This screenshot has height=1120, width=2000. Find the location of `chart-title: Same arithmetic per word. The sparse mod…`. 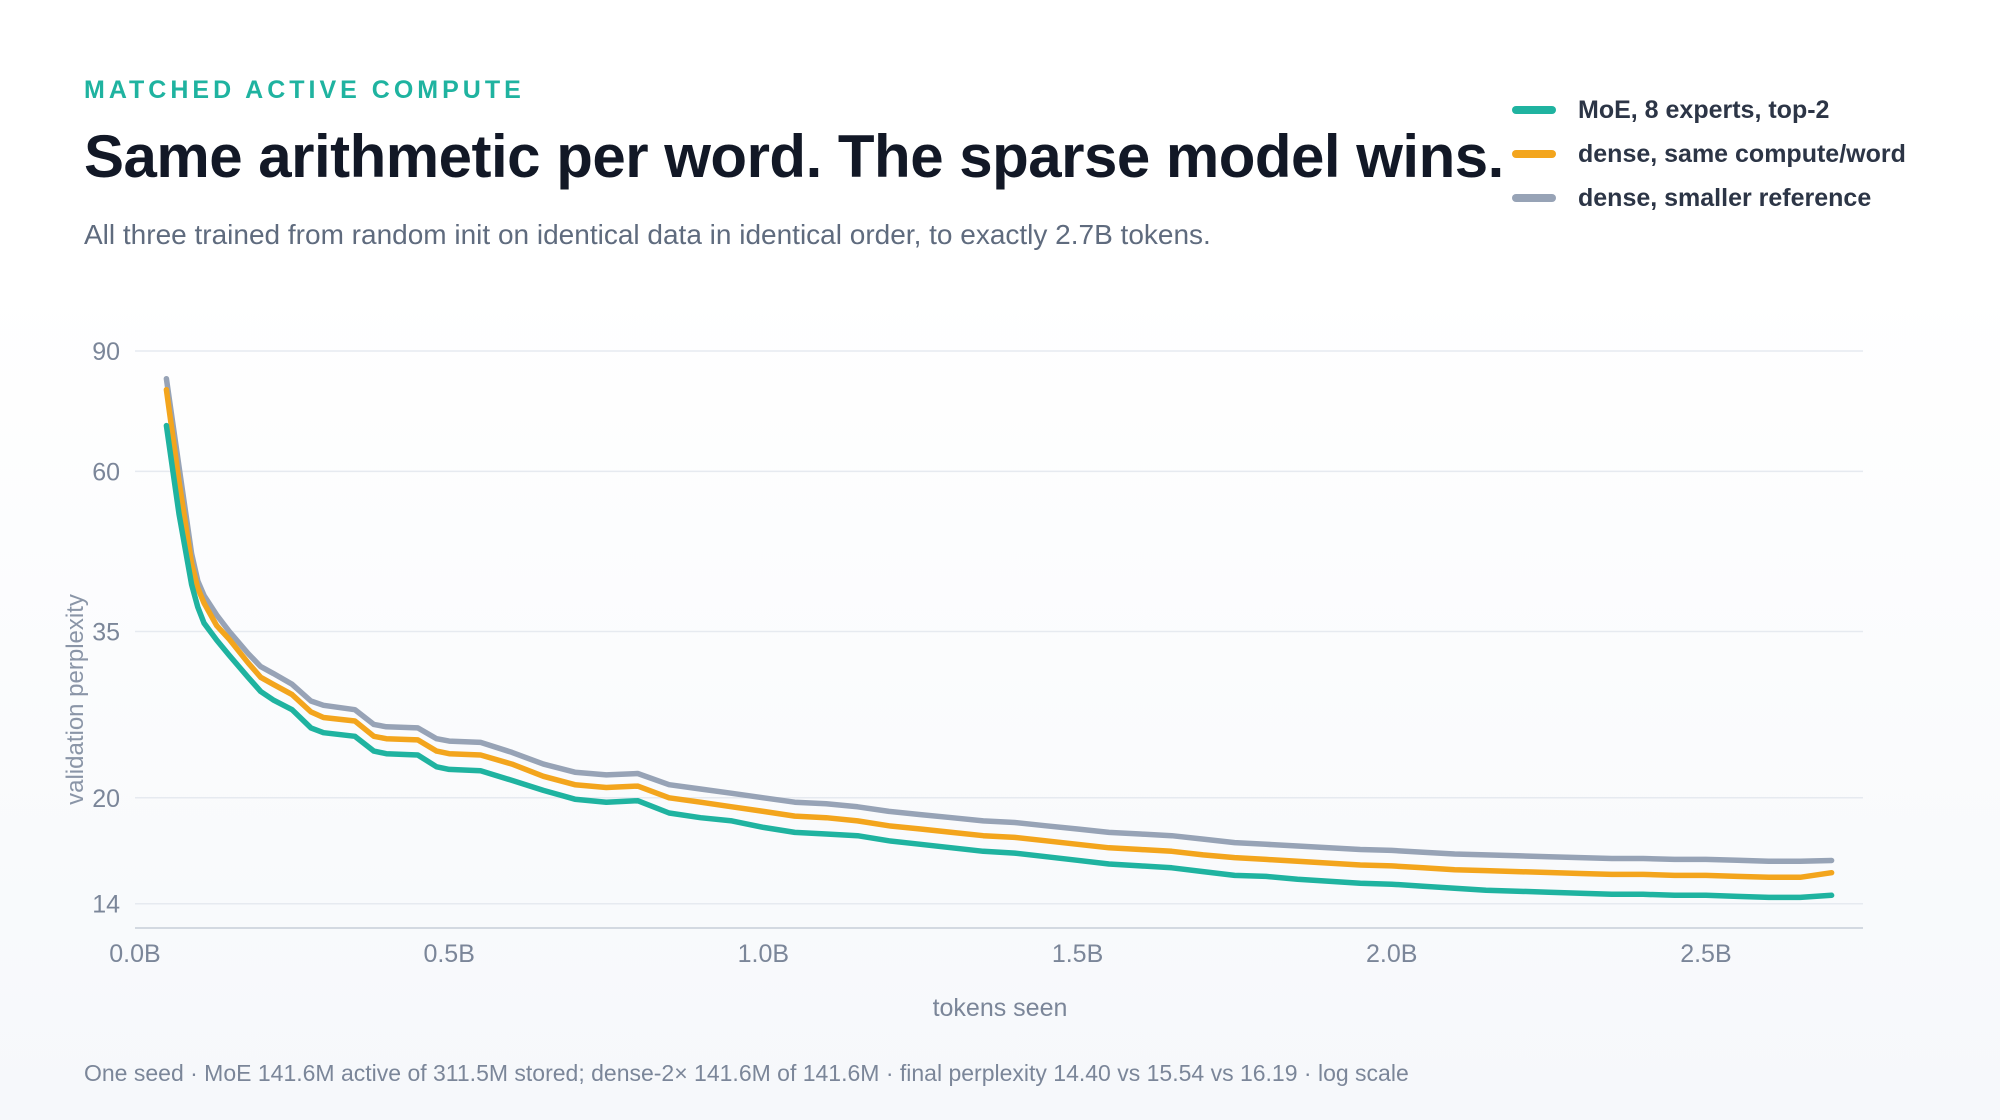

chart-title: Same arithmetic per word. The sparse mod… is located at coordinates (794, 156).